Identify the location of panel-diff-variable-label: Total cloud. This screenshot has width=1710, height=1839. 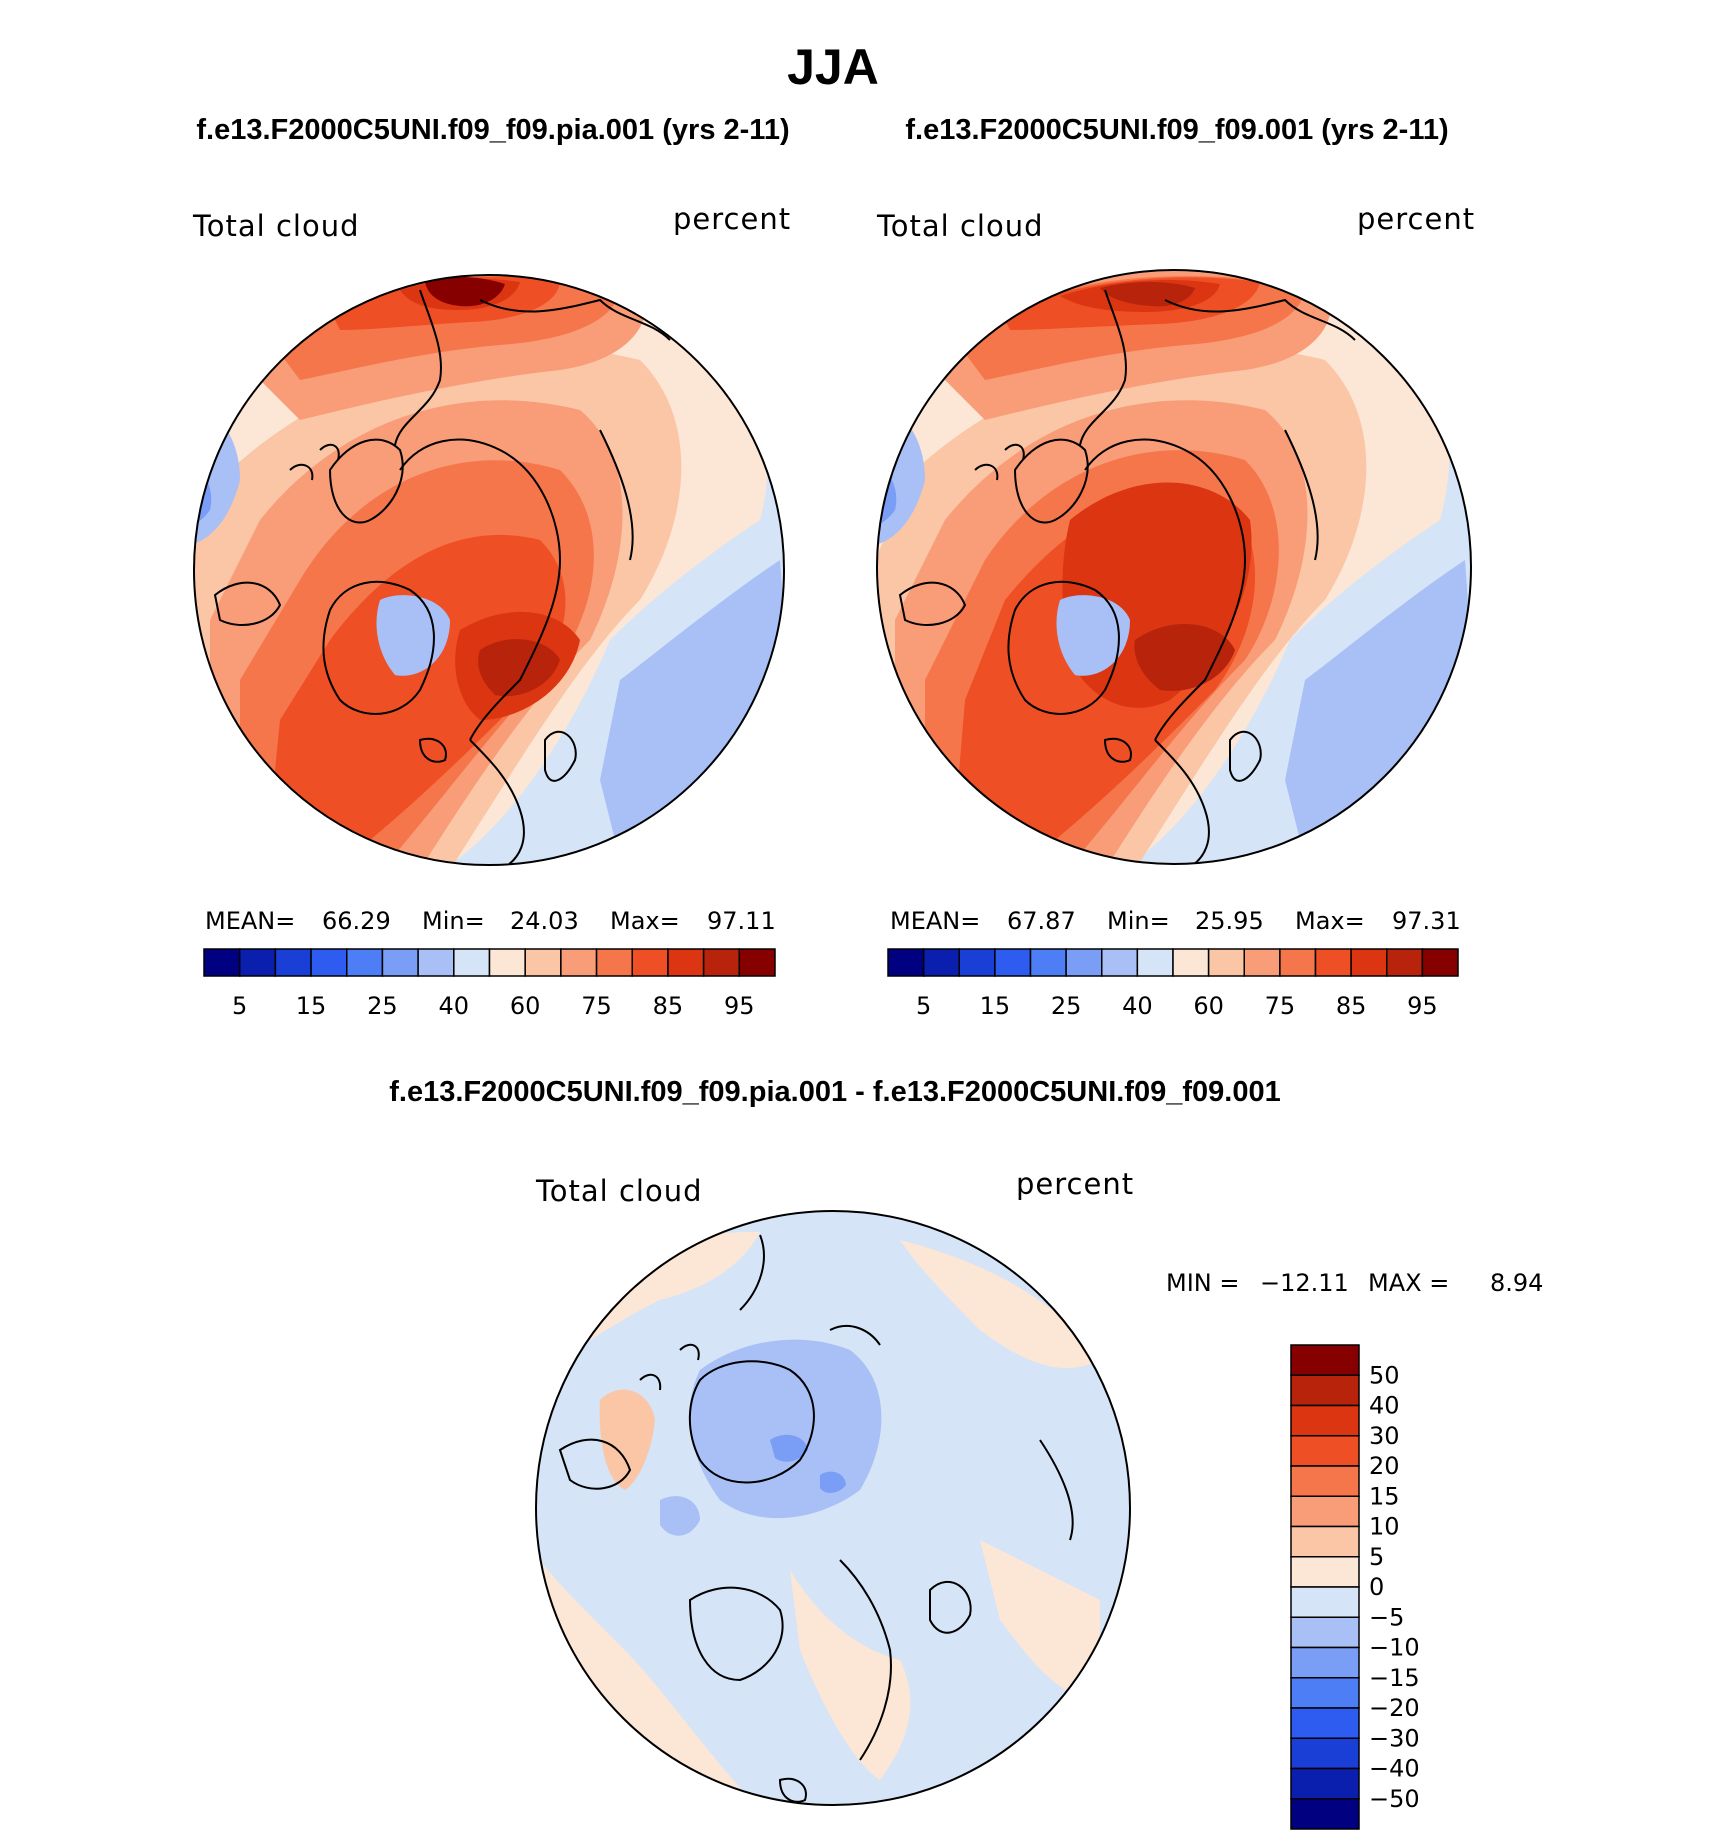
(618, 1191).